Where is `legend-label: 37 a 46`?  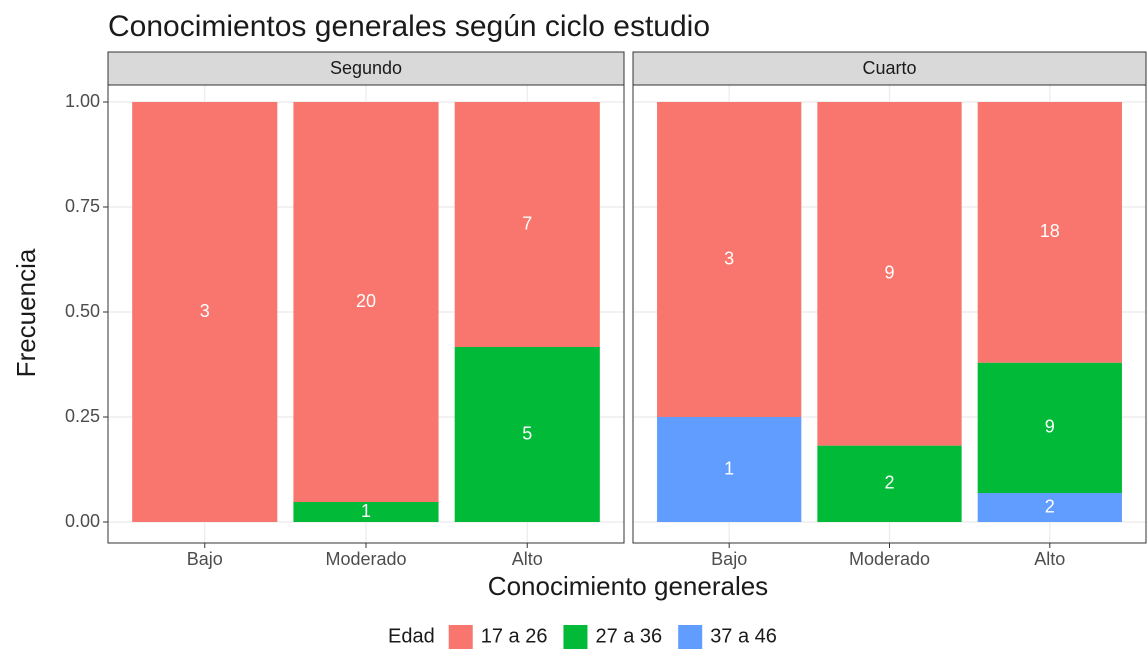
legend-label: 37 a 46 is located at coordinates (743, 636).